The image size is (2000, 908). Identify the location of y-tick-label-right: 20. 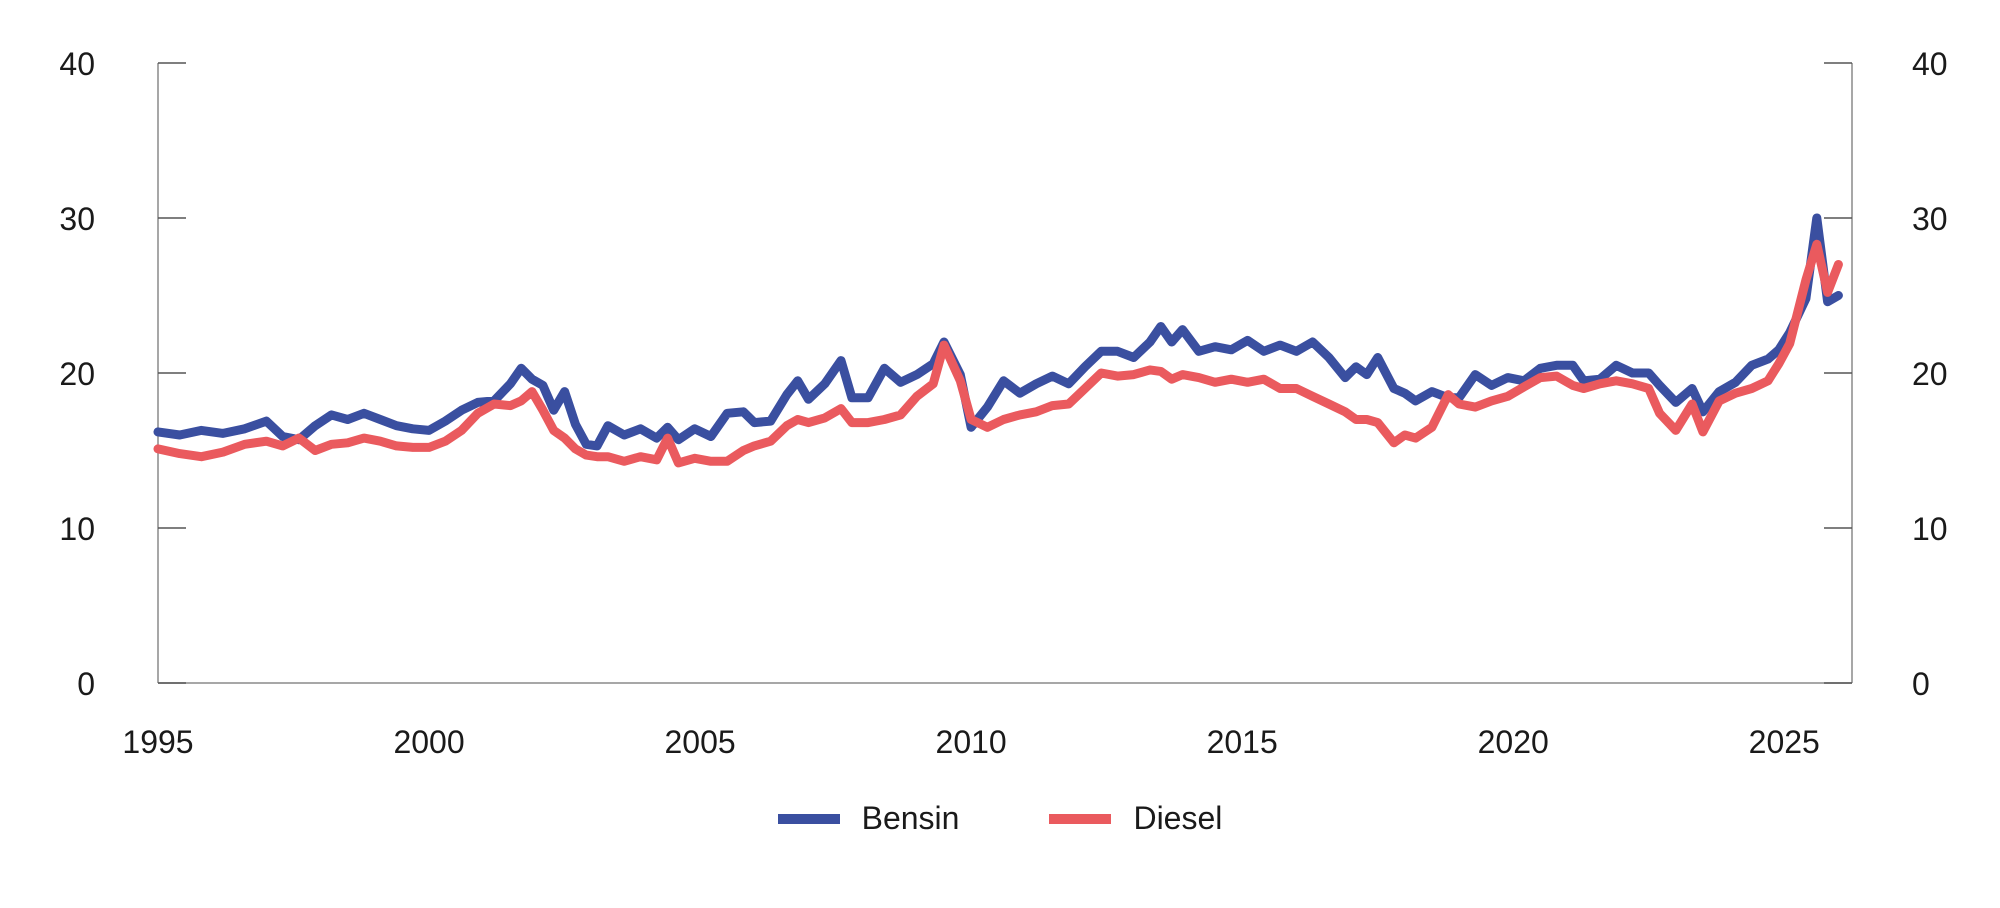
(1930, 374).